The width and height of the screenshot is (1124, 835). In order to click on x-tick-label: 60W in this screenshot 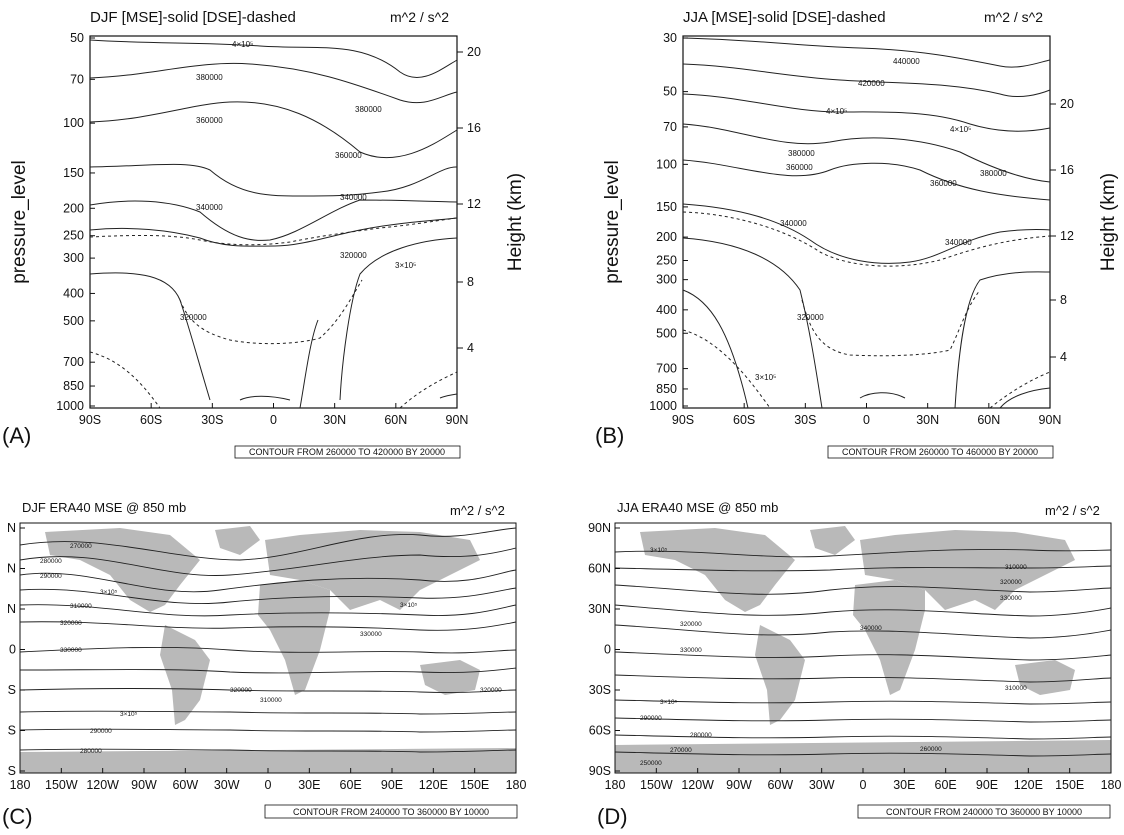, I will do `click(185, 785)`.